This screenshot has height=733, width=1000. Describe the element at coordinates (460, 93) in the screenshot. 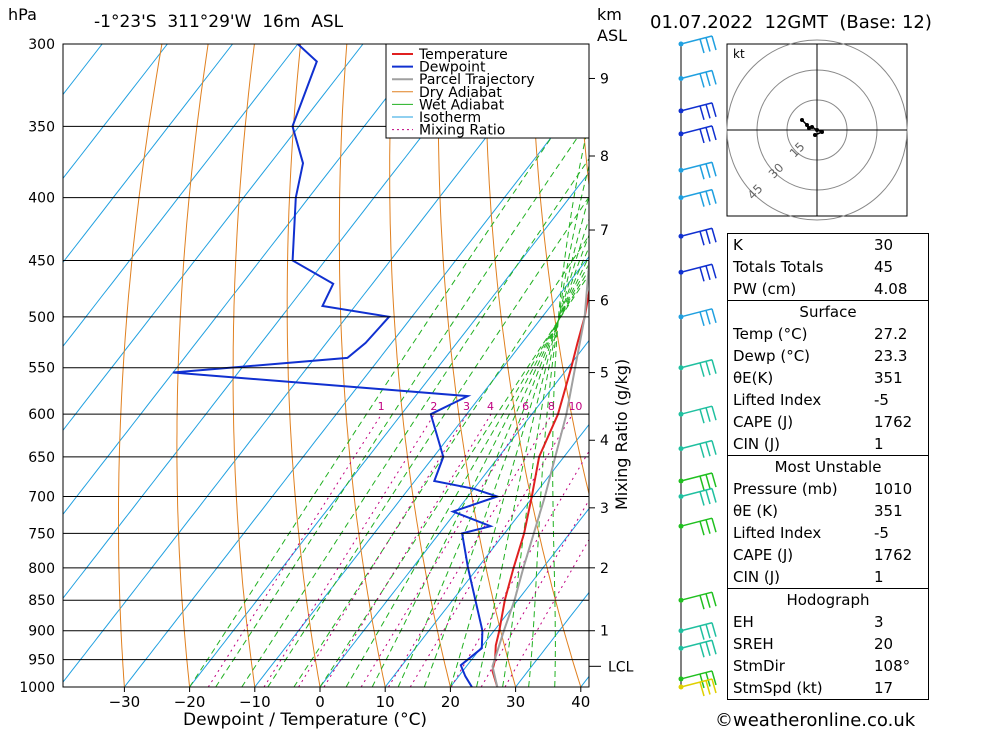

I see `legend-label: Dry Adiabat` at that location.